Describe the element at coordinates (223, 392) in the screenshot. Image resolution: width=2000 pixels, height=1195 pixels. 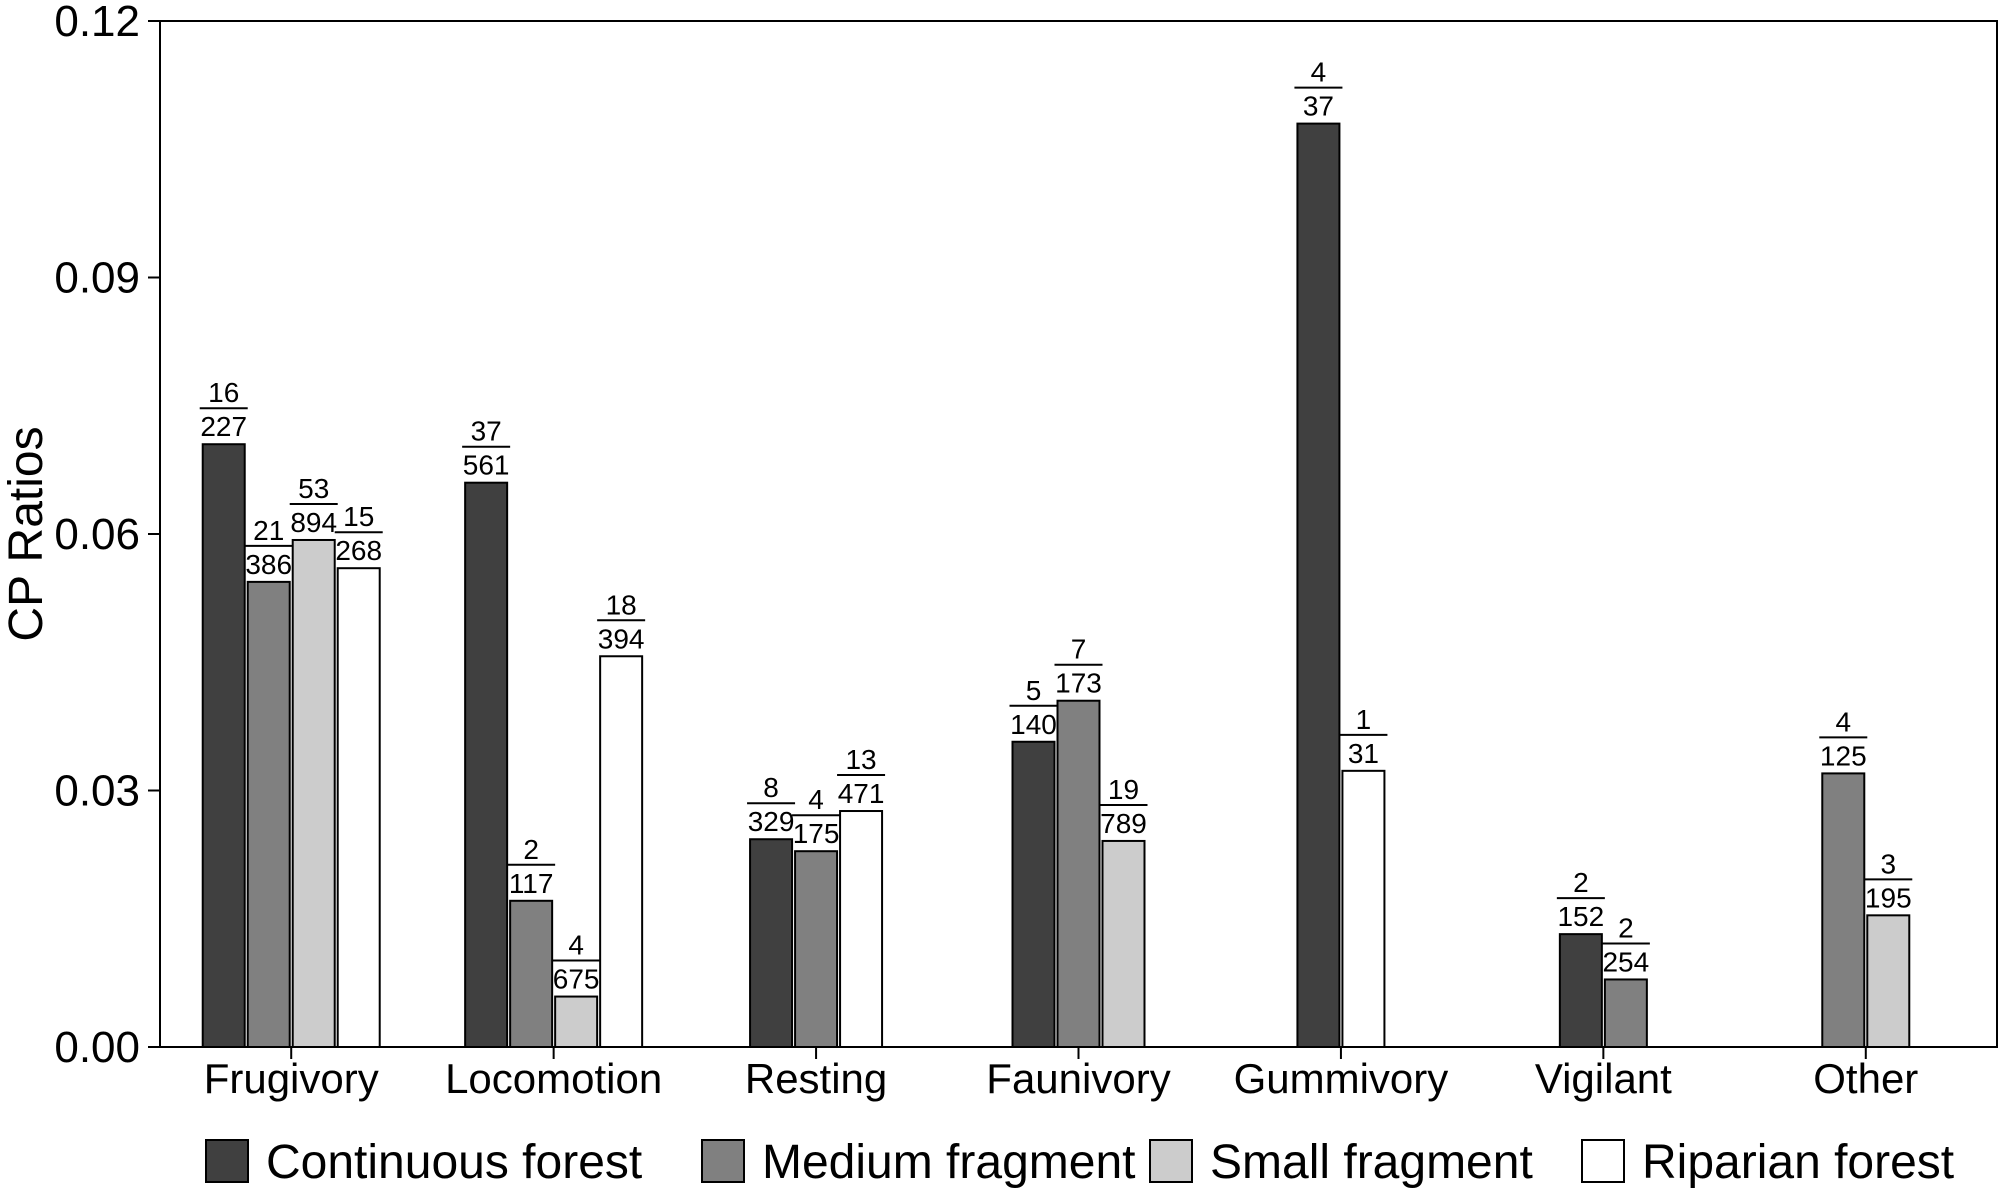
I see `fraction-numerator: 16` at that location.